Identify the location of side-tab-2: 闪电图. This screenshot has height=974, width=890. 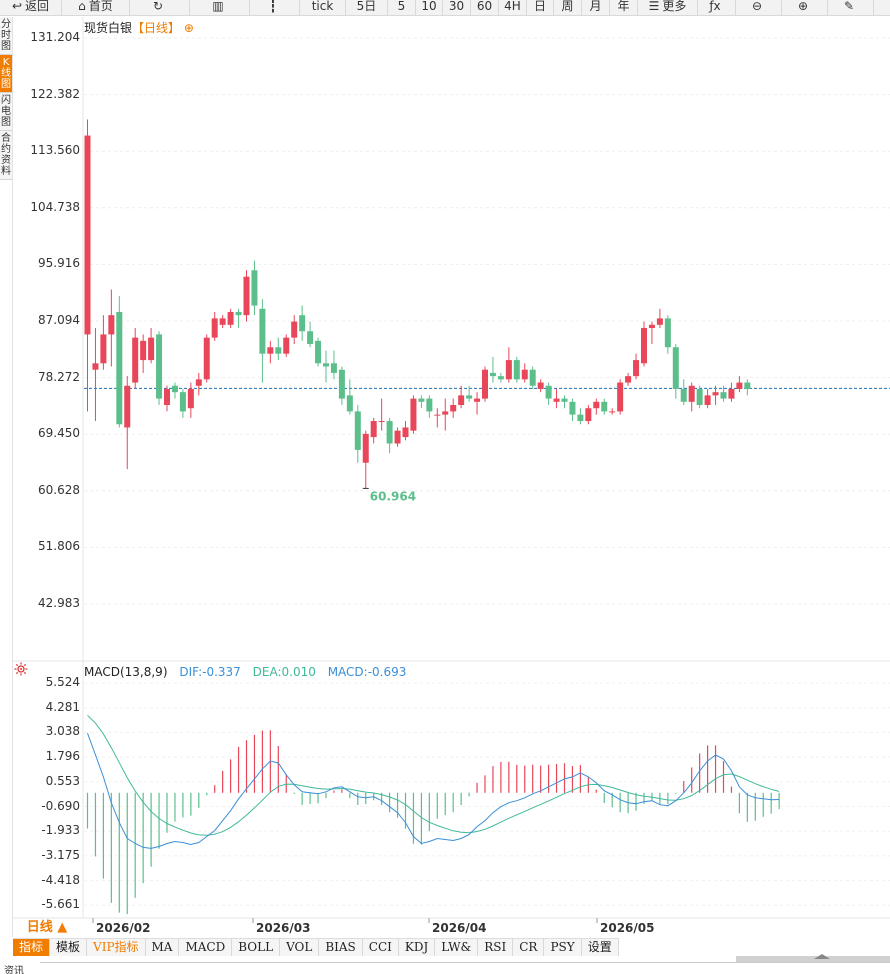
(6, 112).